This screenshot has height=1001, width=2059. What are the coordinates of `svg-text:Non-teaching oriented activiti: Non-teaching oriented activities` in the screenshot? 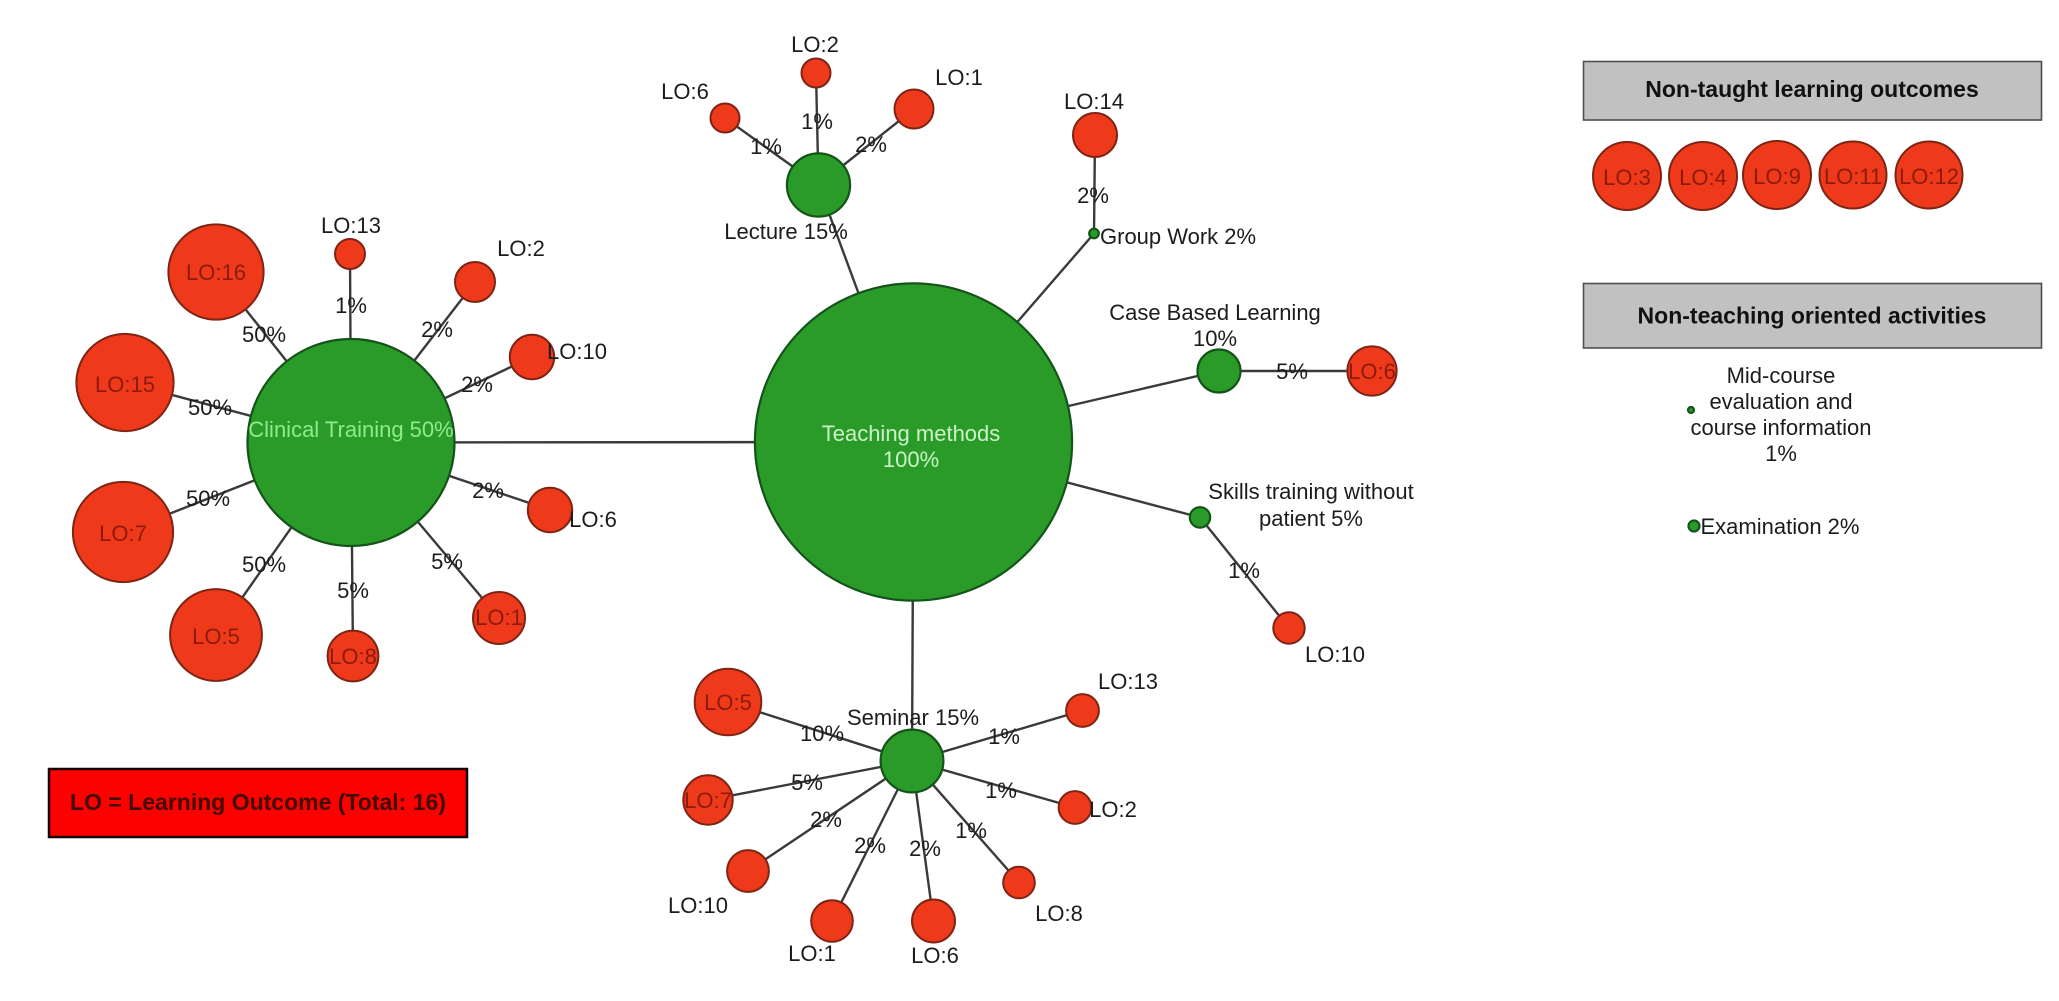 It's located at (1812, 316).